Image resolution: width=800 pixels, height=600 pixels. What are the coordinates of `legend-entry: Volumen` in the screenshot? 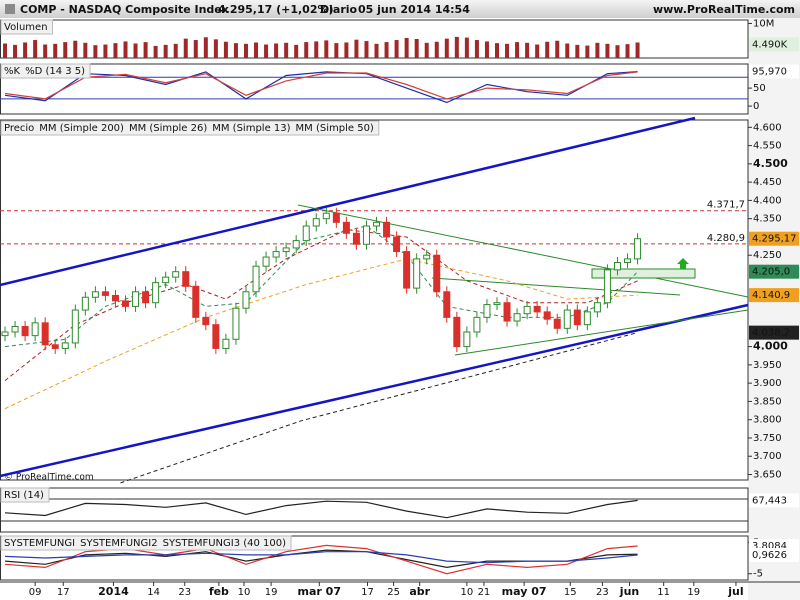 It's located at (26, 27).